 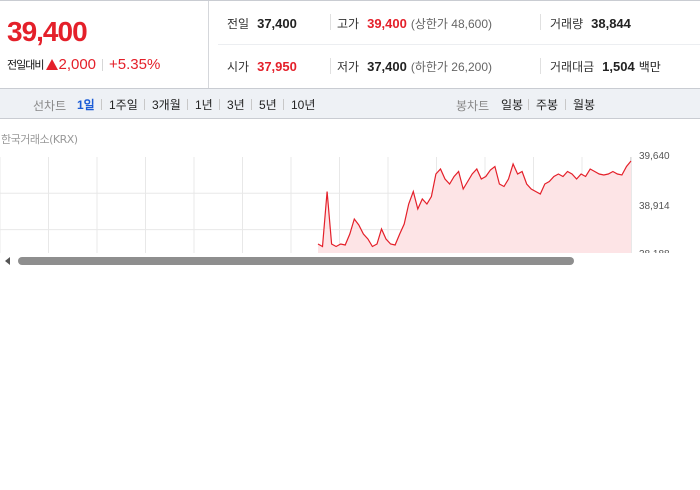 What do you see at coordinates (654, 206) in the screenshot?
I see `y-tick-label: 38,914` at bounding box center [654, 206].